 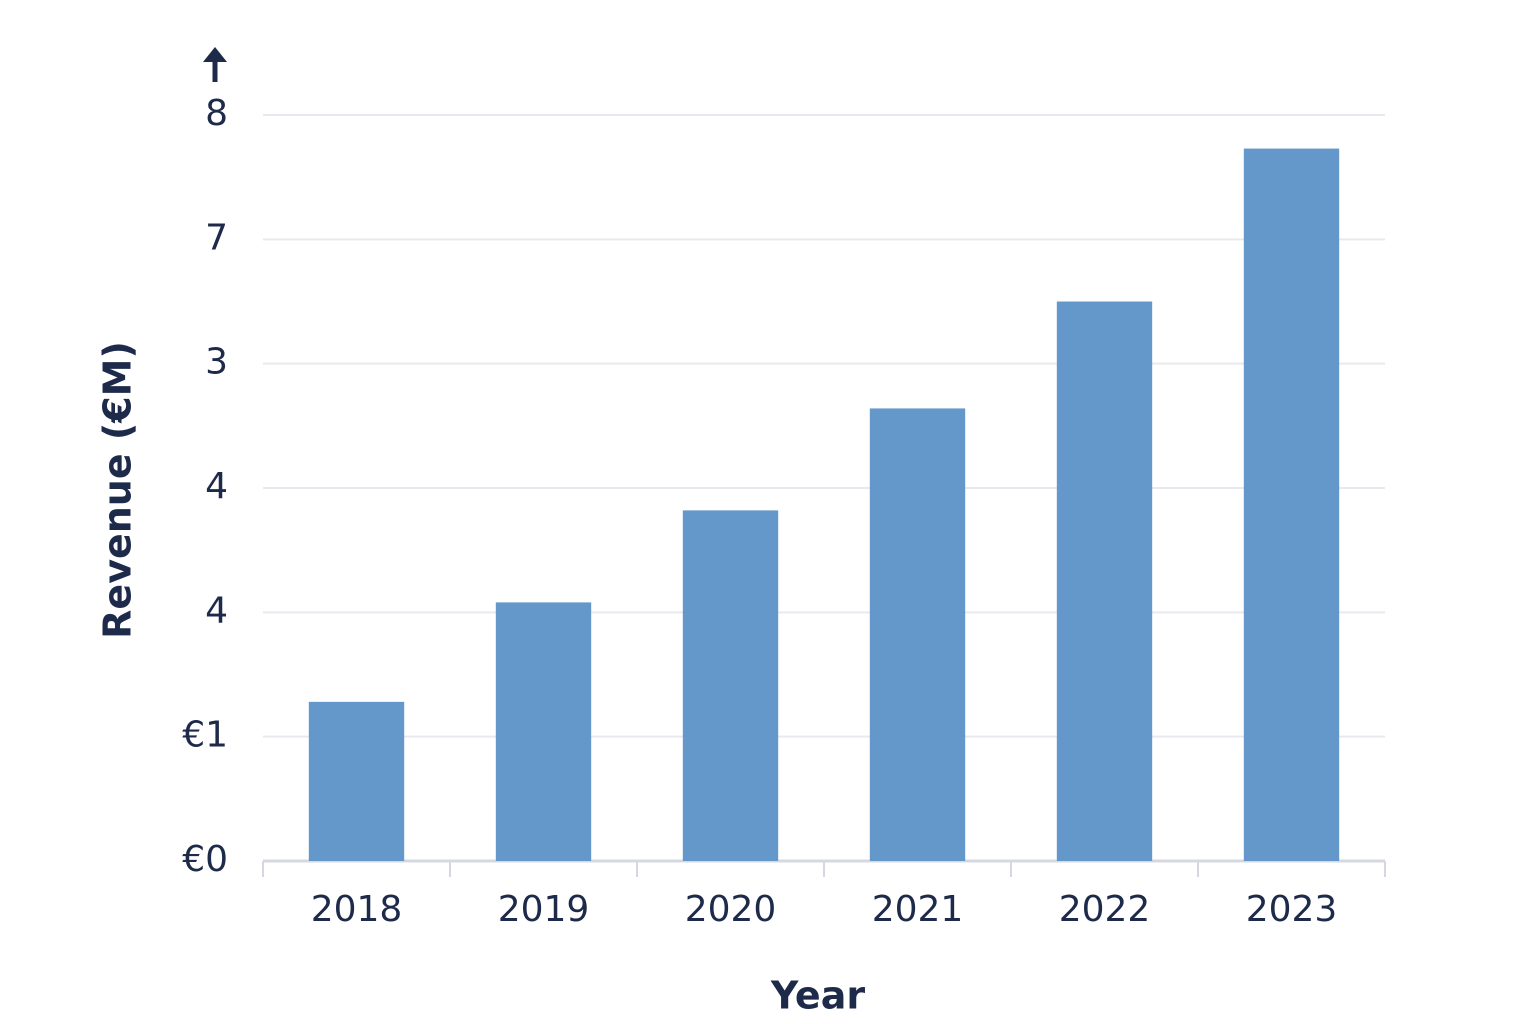 What do you see at coordinates (216, 237) in the screenshot?
I see `y-tick-label: 7` at bounding box center [216, 237].